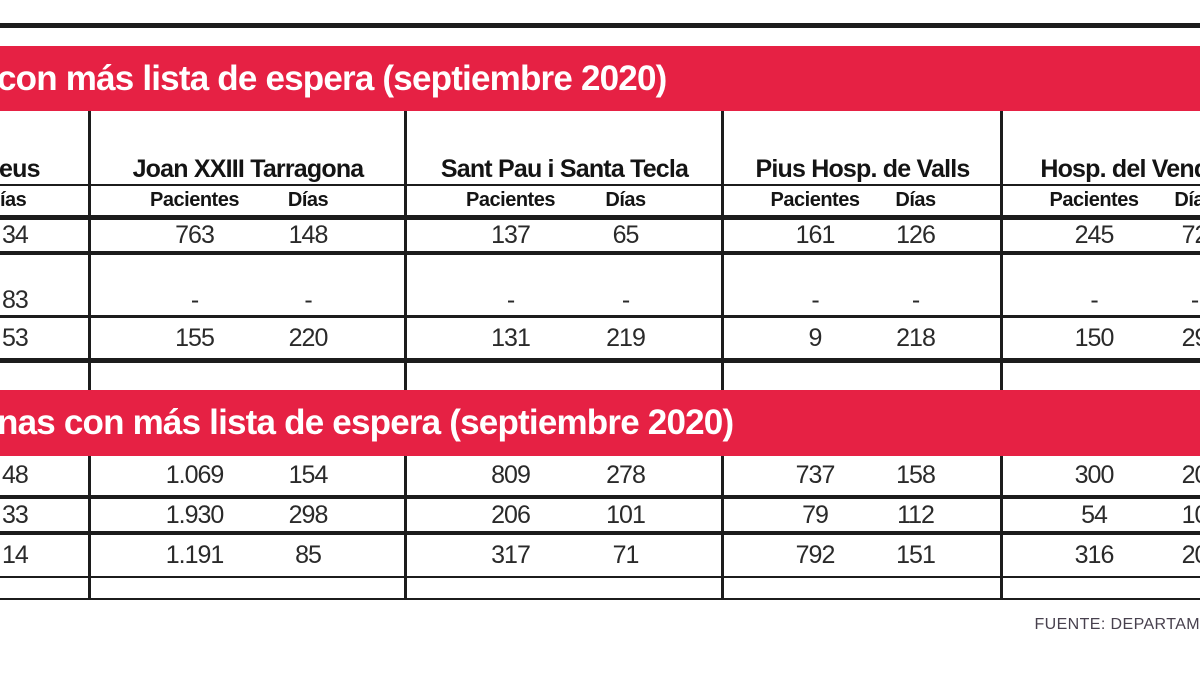 The image size is (1200, 675). Describe the element at coordinates (600, 515) in the screenshot. I see `table-row: 33 1.930 298 206 101 79 112 54 10` at that location.